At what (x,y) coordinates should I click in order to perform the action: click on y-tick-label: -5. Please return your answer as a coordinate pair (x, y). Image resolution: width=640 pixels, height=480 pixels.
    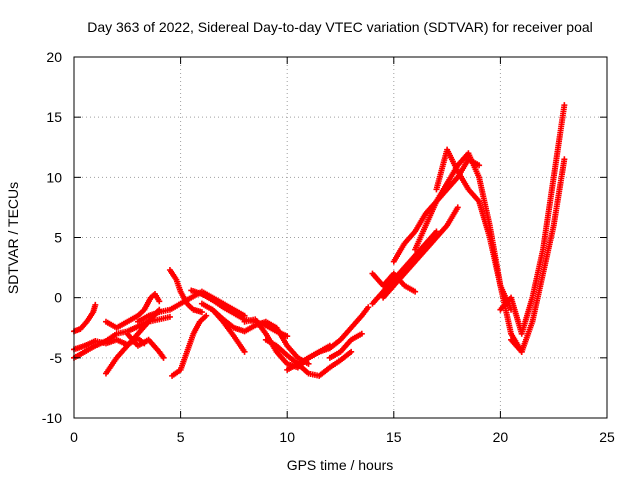
    Looking at the image, I should click on (56, 358).